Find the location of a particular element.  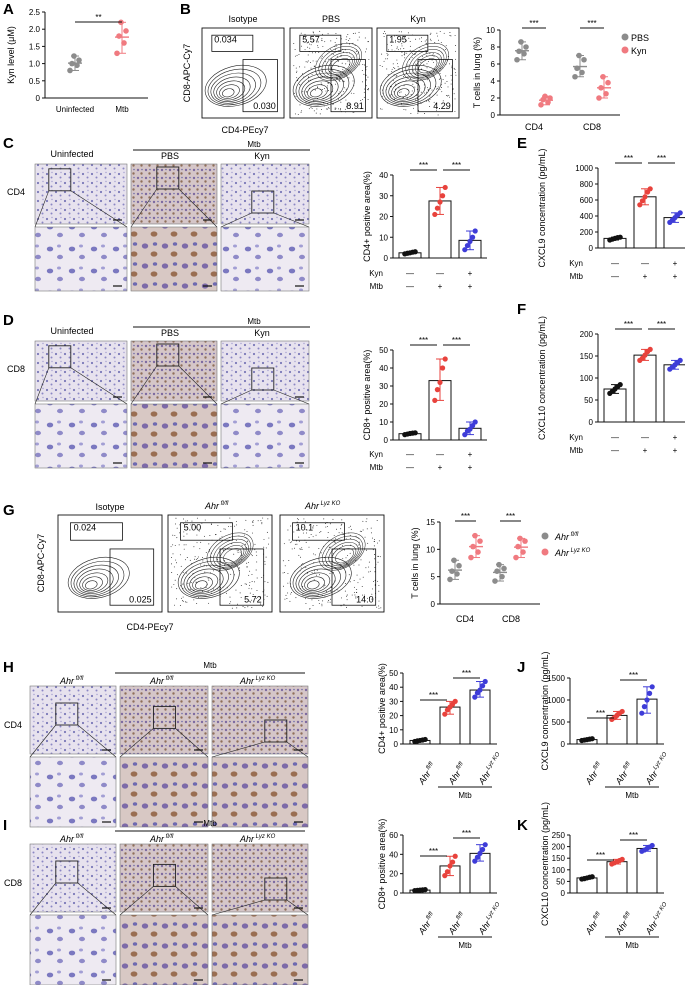

panel-j-point is located at coordinates (592, 739).